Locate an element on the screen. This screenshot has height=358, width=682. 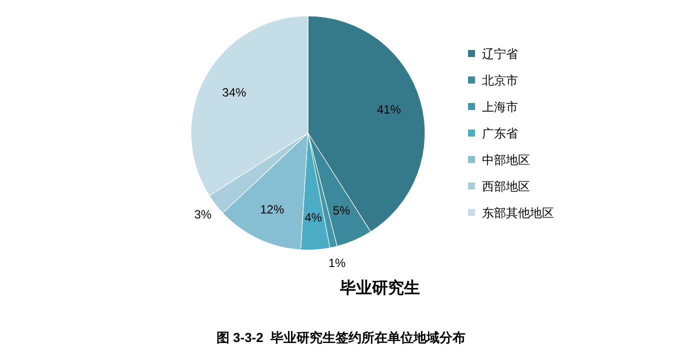
data-label: 12% is located at coordinates (272, 209).